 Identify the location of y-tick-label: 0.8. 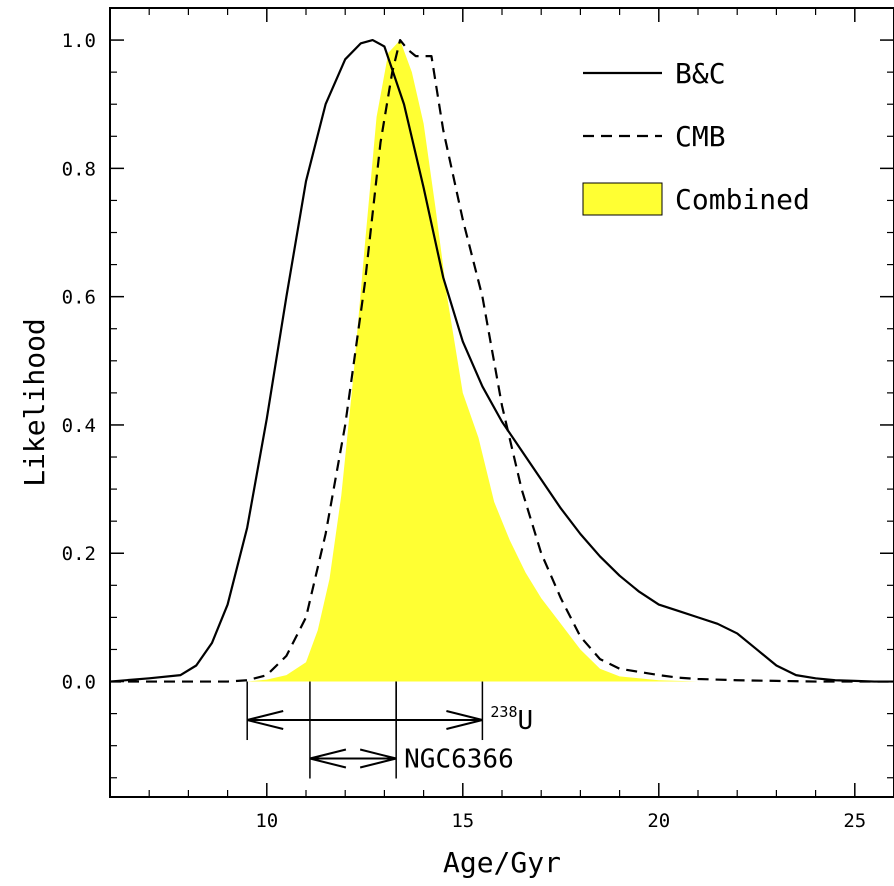
(79, 169).